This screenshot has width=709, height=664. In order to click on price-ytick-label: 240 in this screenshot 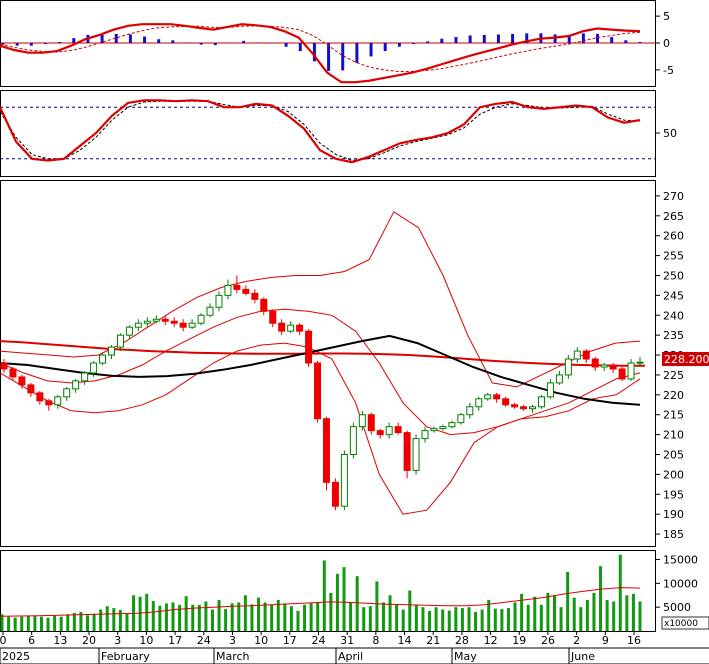, I will do `click(673, 315)`.